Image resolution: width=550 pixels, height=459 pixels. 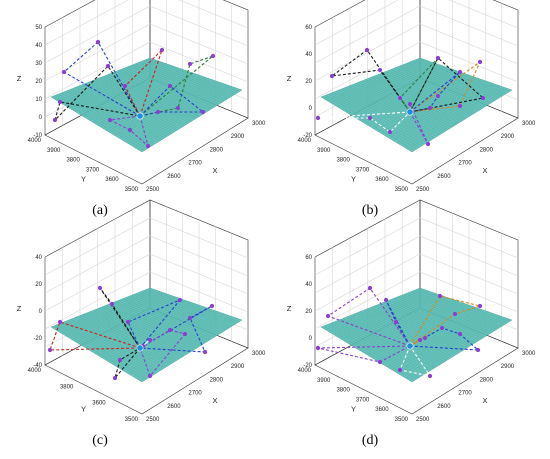 I want to click on x-axis-label: X, so click(x=484, y=400).